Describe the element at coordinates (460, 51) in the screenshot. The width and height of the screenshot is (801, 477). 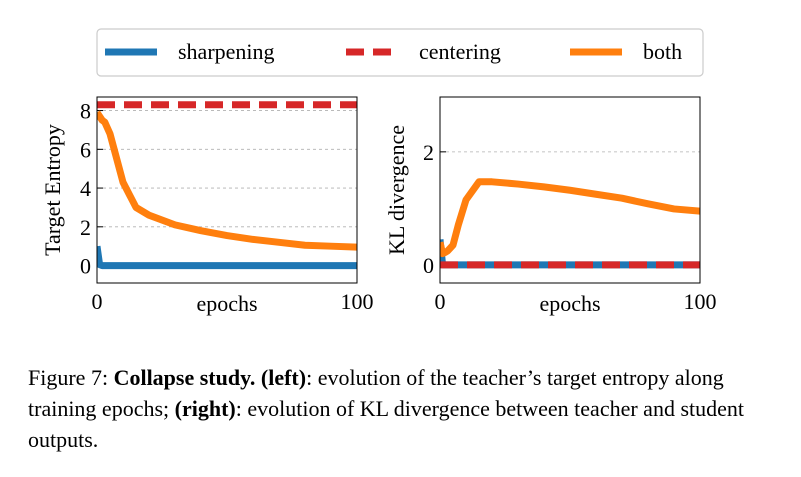
I see `legend-label: centering` at that location.